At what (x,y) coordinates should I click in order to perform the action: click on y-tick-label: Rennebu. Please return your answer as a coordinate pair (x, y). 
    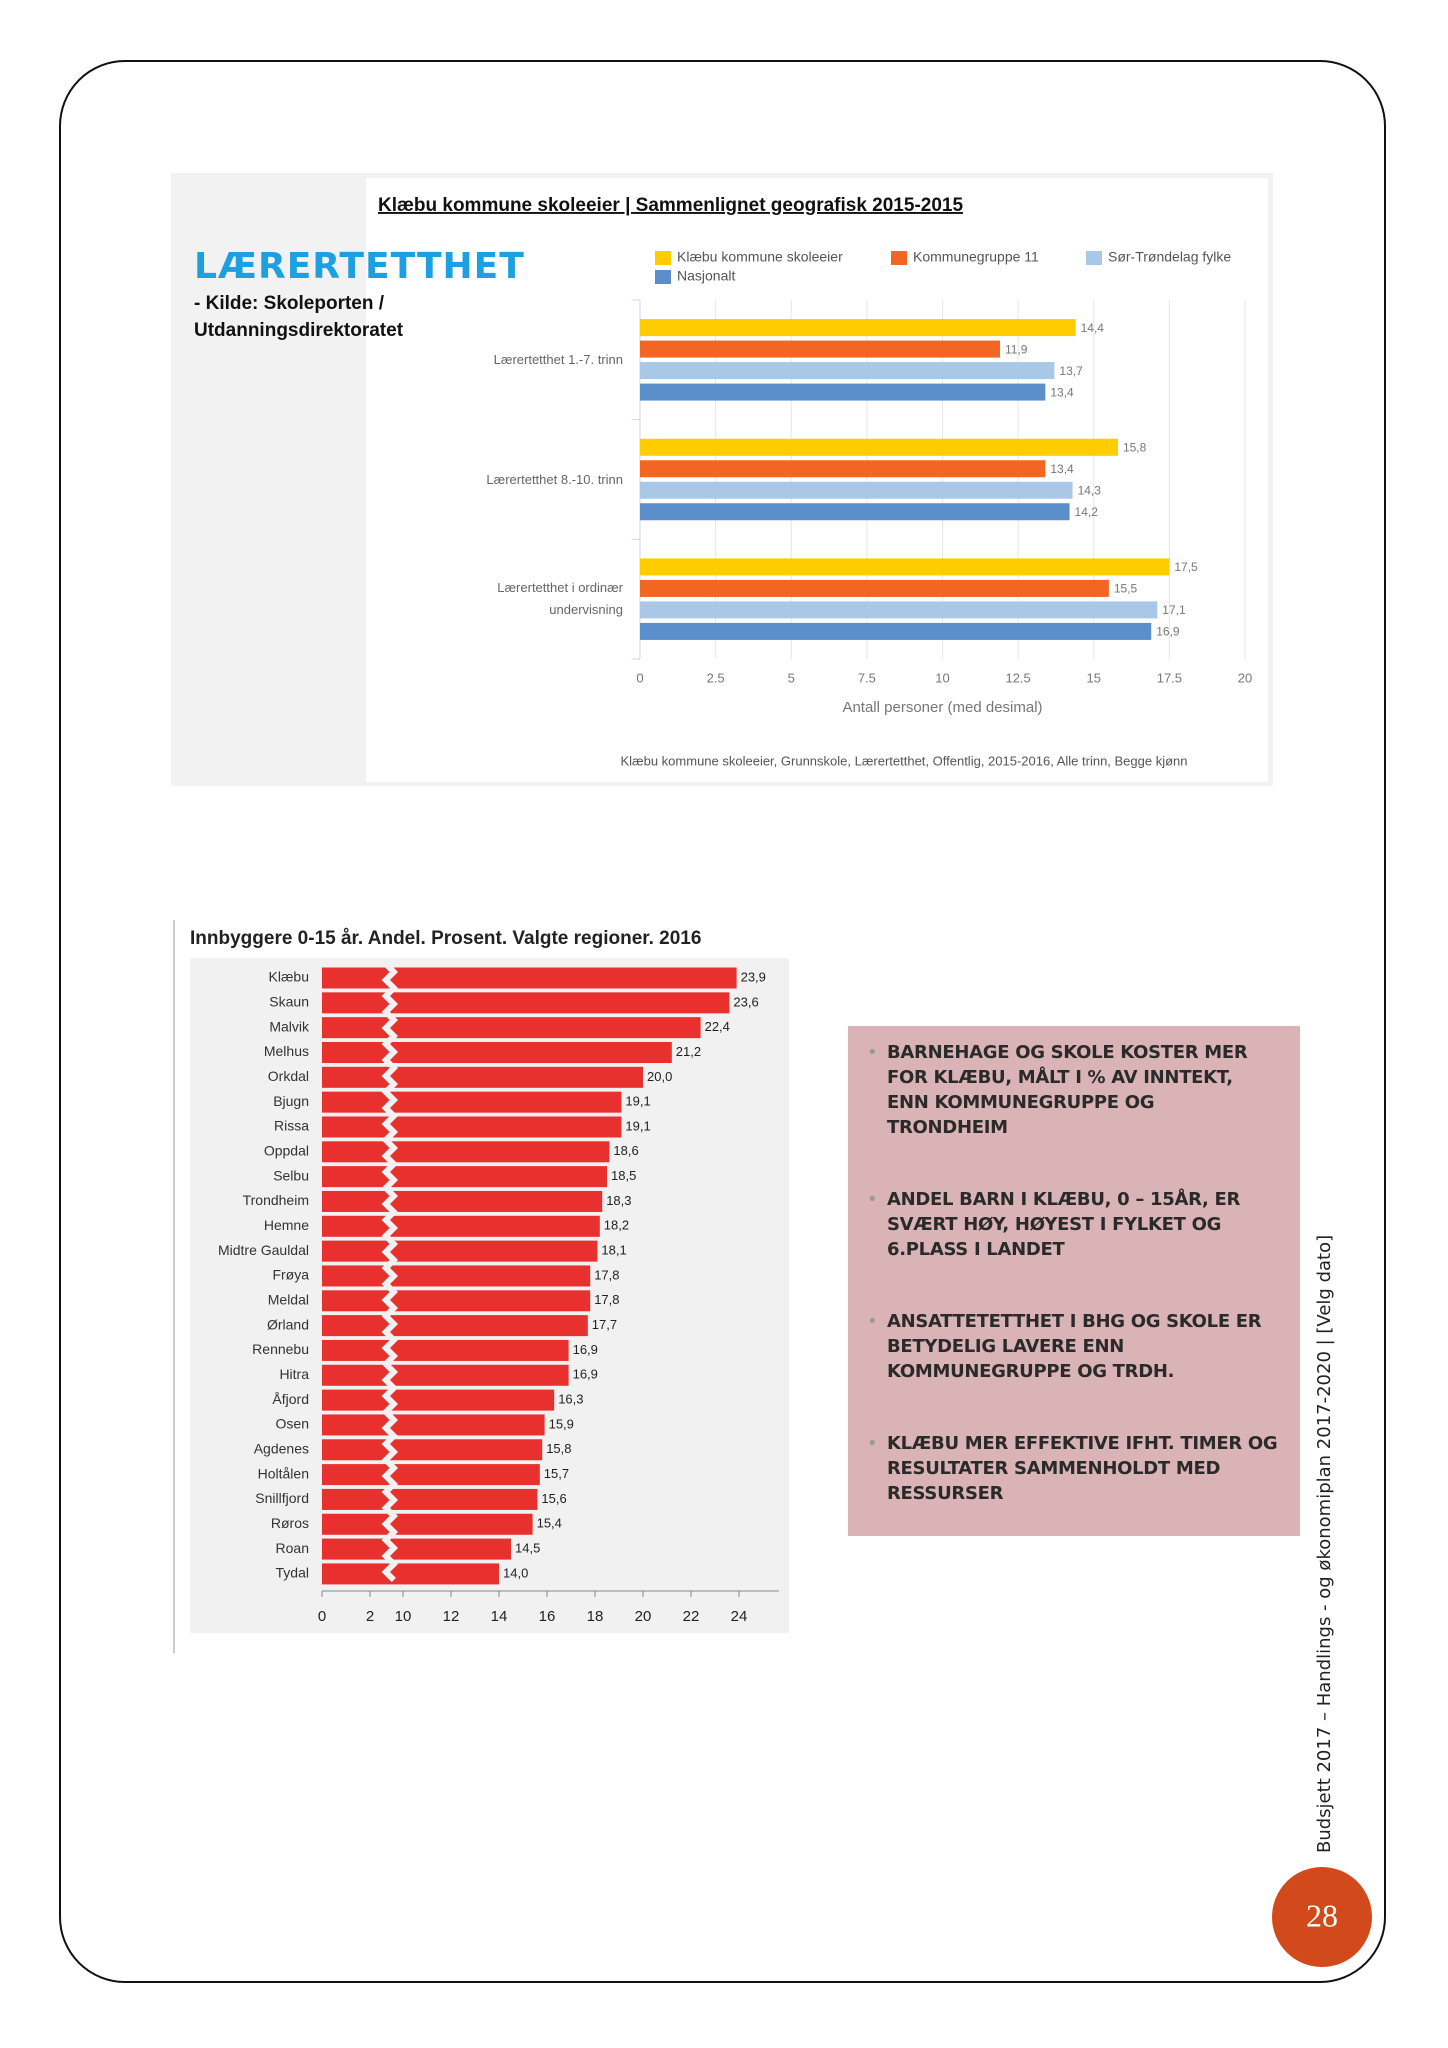
    Looking at the image, I should click on (280, 1349).